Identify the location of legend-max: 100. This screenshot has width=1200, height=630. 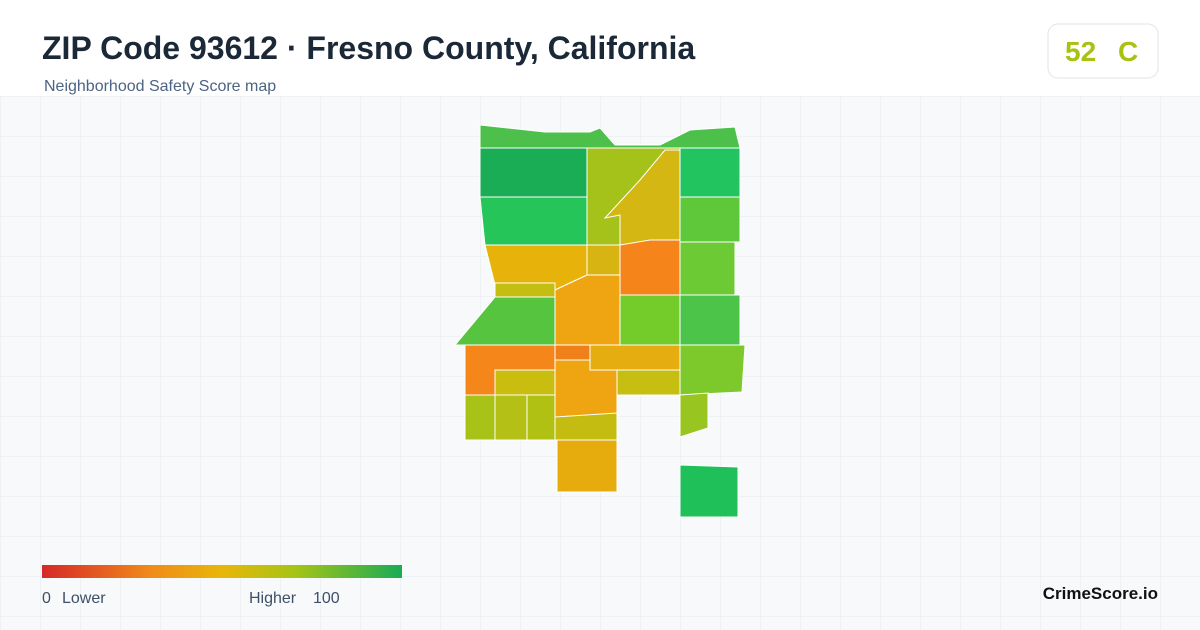
(326, 598).